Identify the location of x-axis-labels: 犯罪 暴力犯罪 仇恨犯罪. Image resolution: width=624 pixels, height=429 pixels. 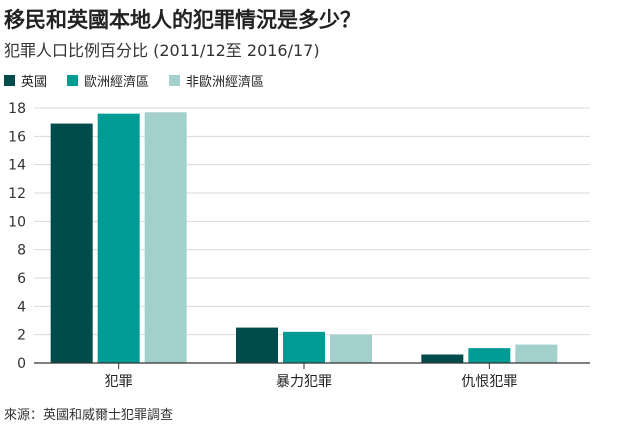
(311, 382).